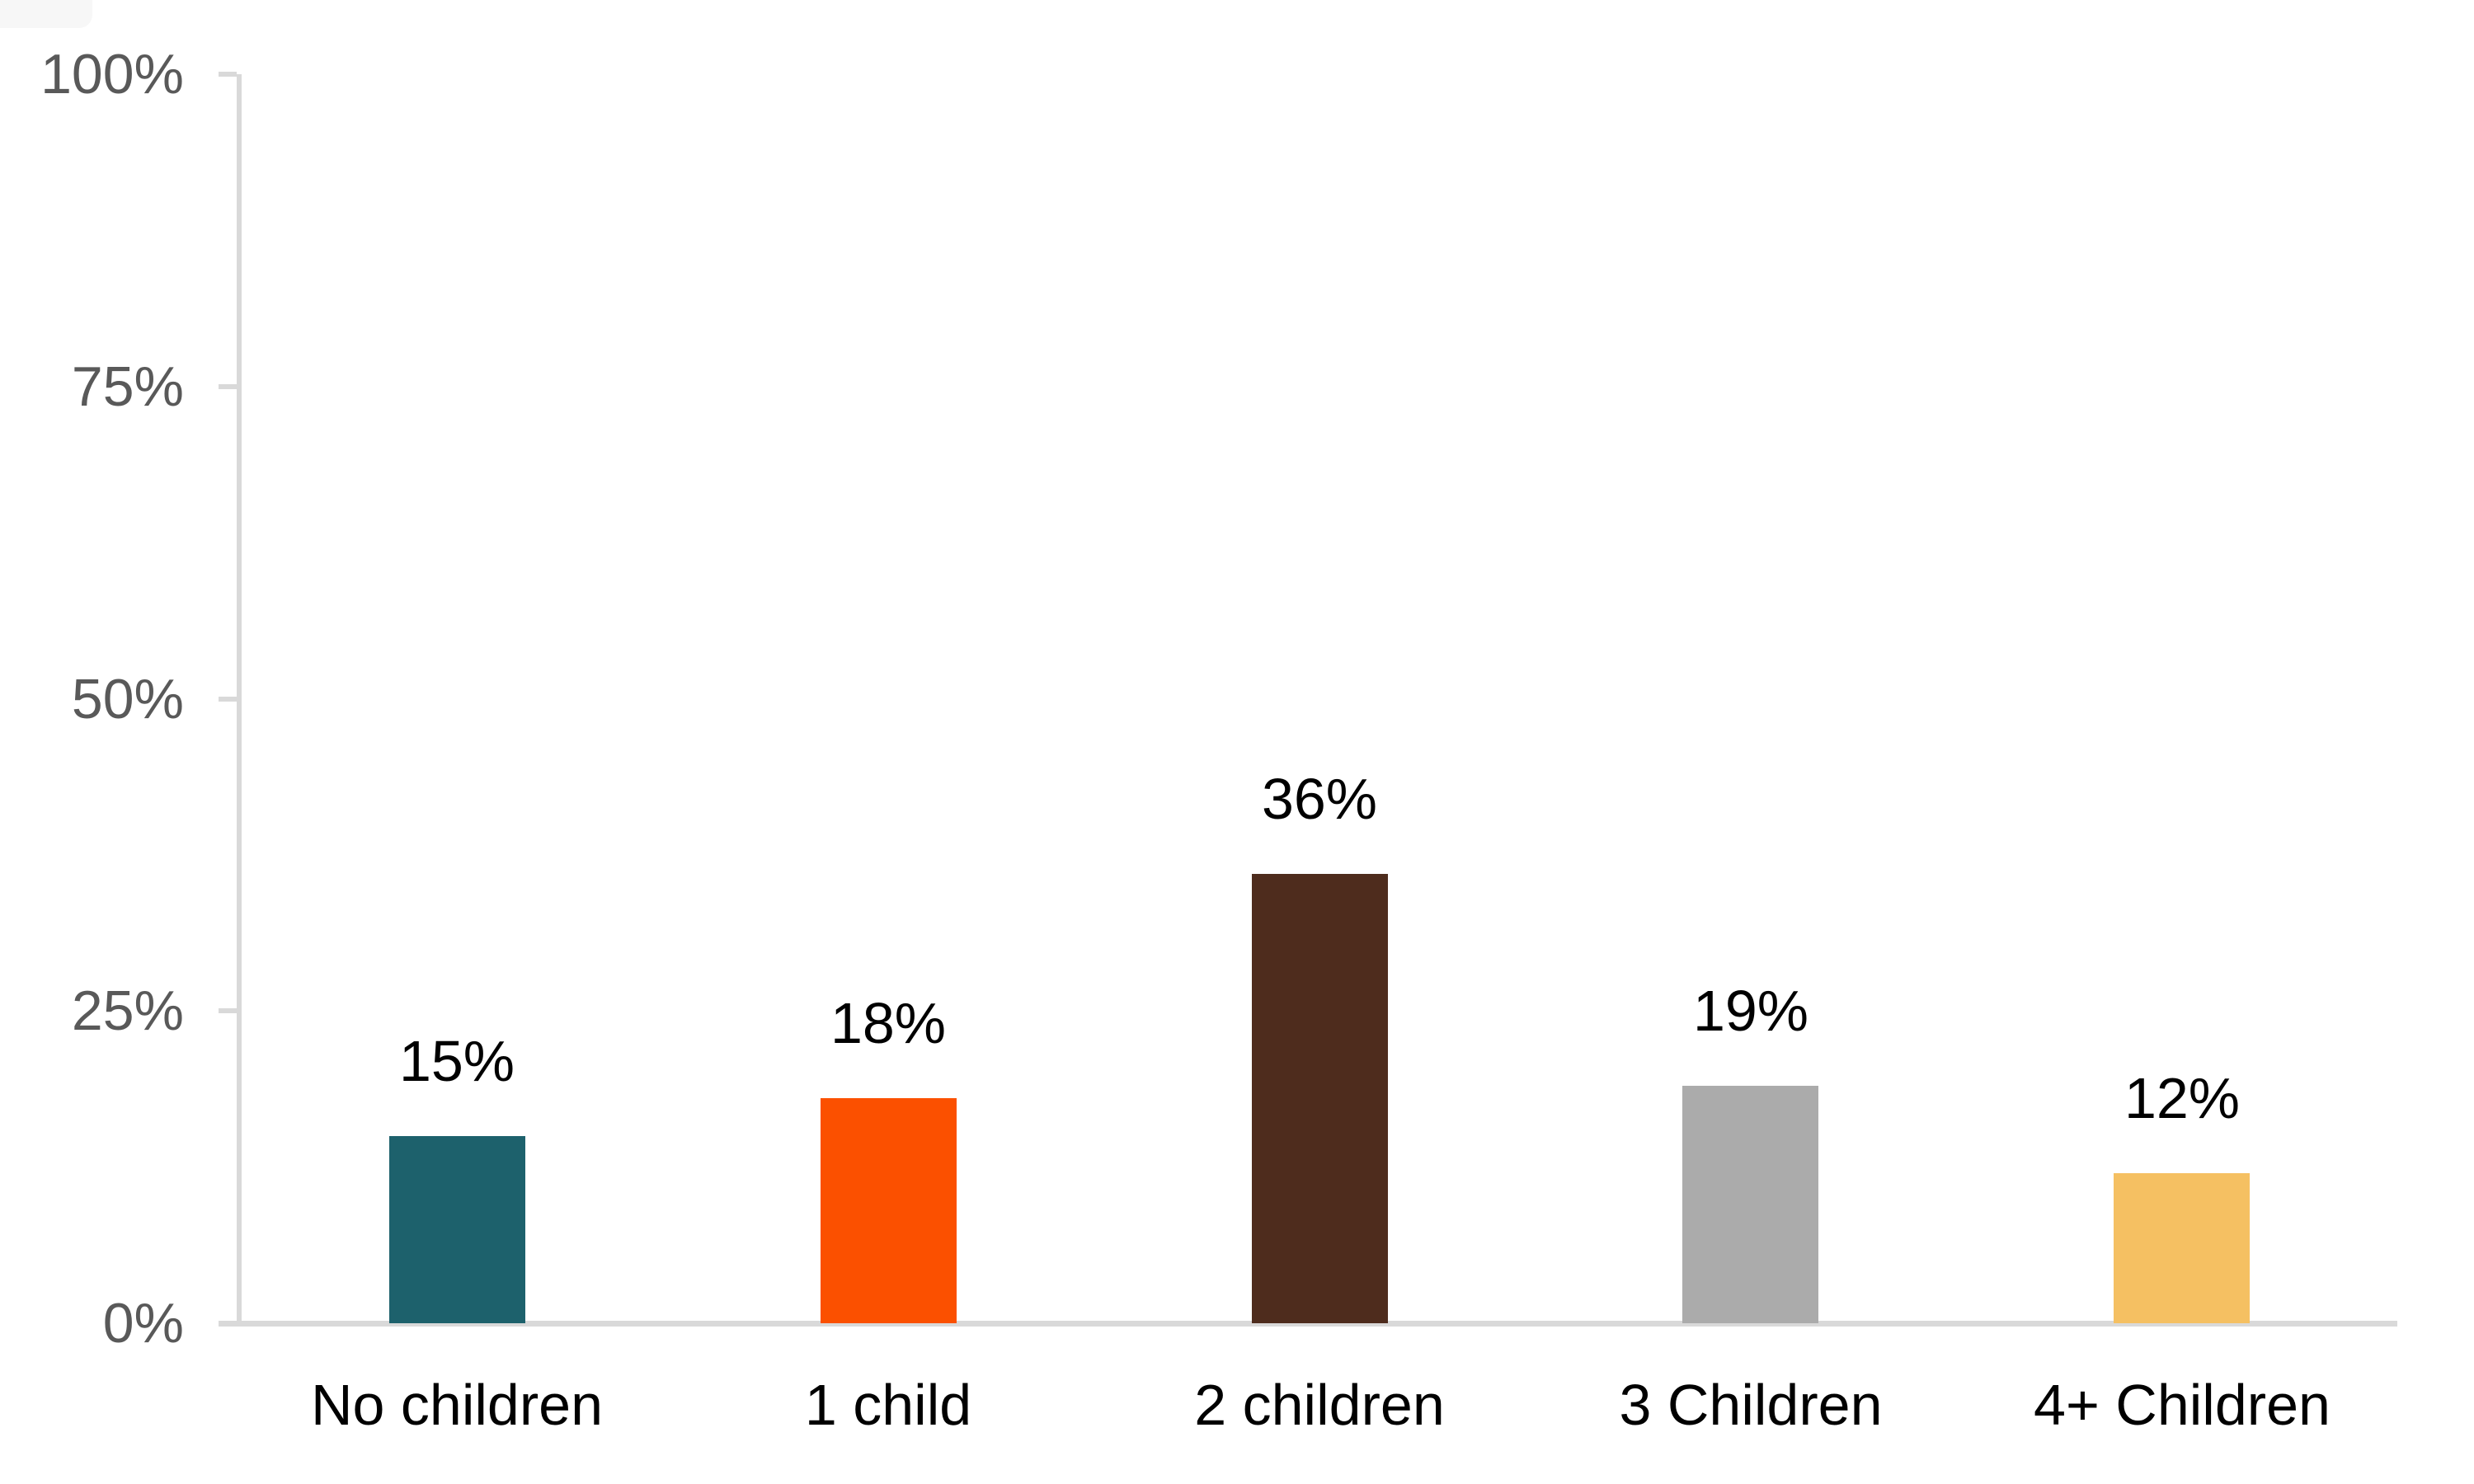 This screenshot has width=2474, height=1484. What do you see at coordinates (456, 1061) in the screenshot?
I see `bar-value-label: 15%` at bounding box center [456, 1061].